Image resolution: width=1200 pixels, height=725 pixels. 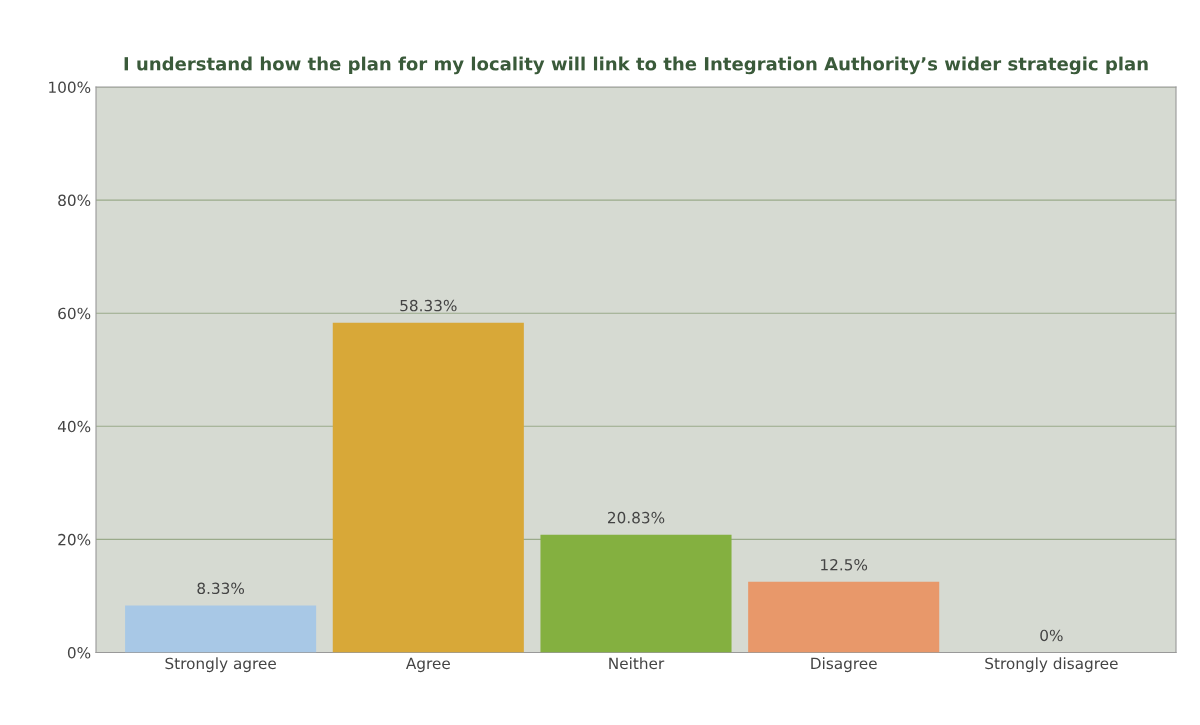 What do you see at coordinates (221, 588) in the screenshot?
I see `data-label: 8.33%` at bounding box center [221, 588].